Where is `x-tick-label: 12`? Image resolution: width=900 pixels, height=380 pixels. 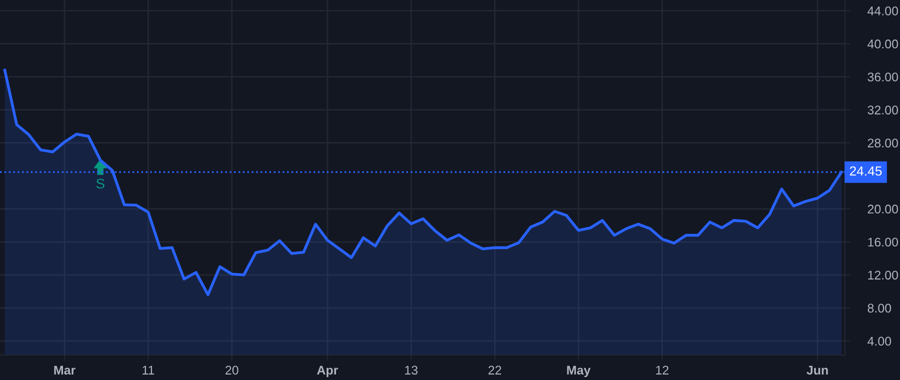
x-tick-label: 12 is located at coordinates (662, 370).